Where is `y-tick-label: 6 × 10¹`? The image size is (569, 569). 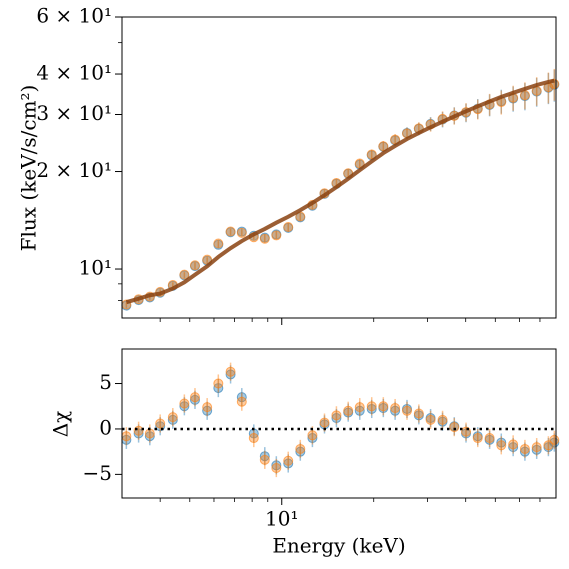
y-tick-label: 6 × 10¹ is located at coordinates (74, 16).